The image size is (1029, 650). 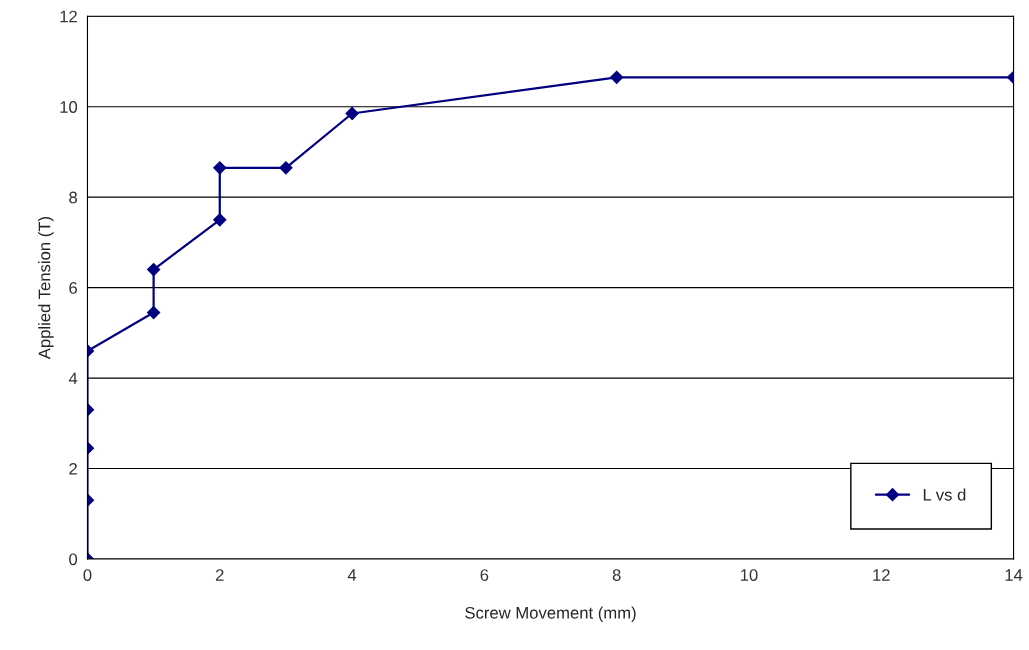 What do you see at coordinates (484, 575) in the screenshot?
I see `x-tick-label: 6` at bounding box center [484, 575].